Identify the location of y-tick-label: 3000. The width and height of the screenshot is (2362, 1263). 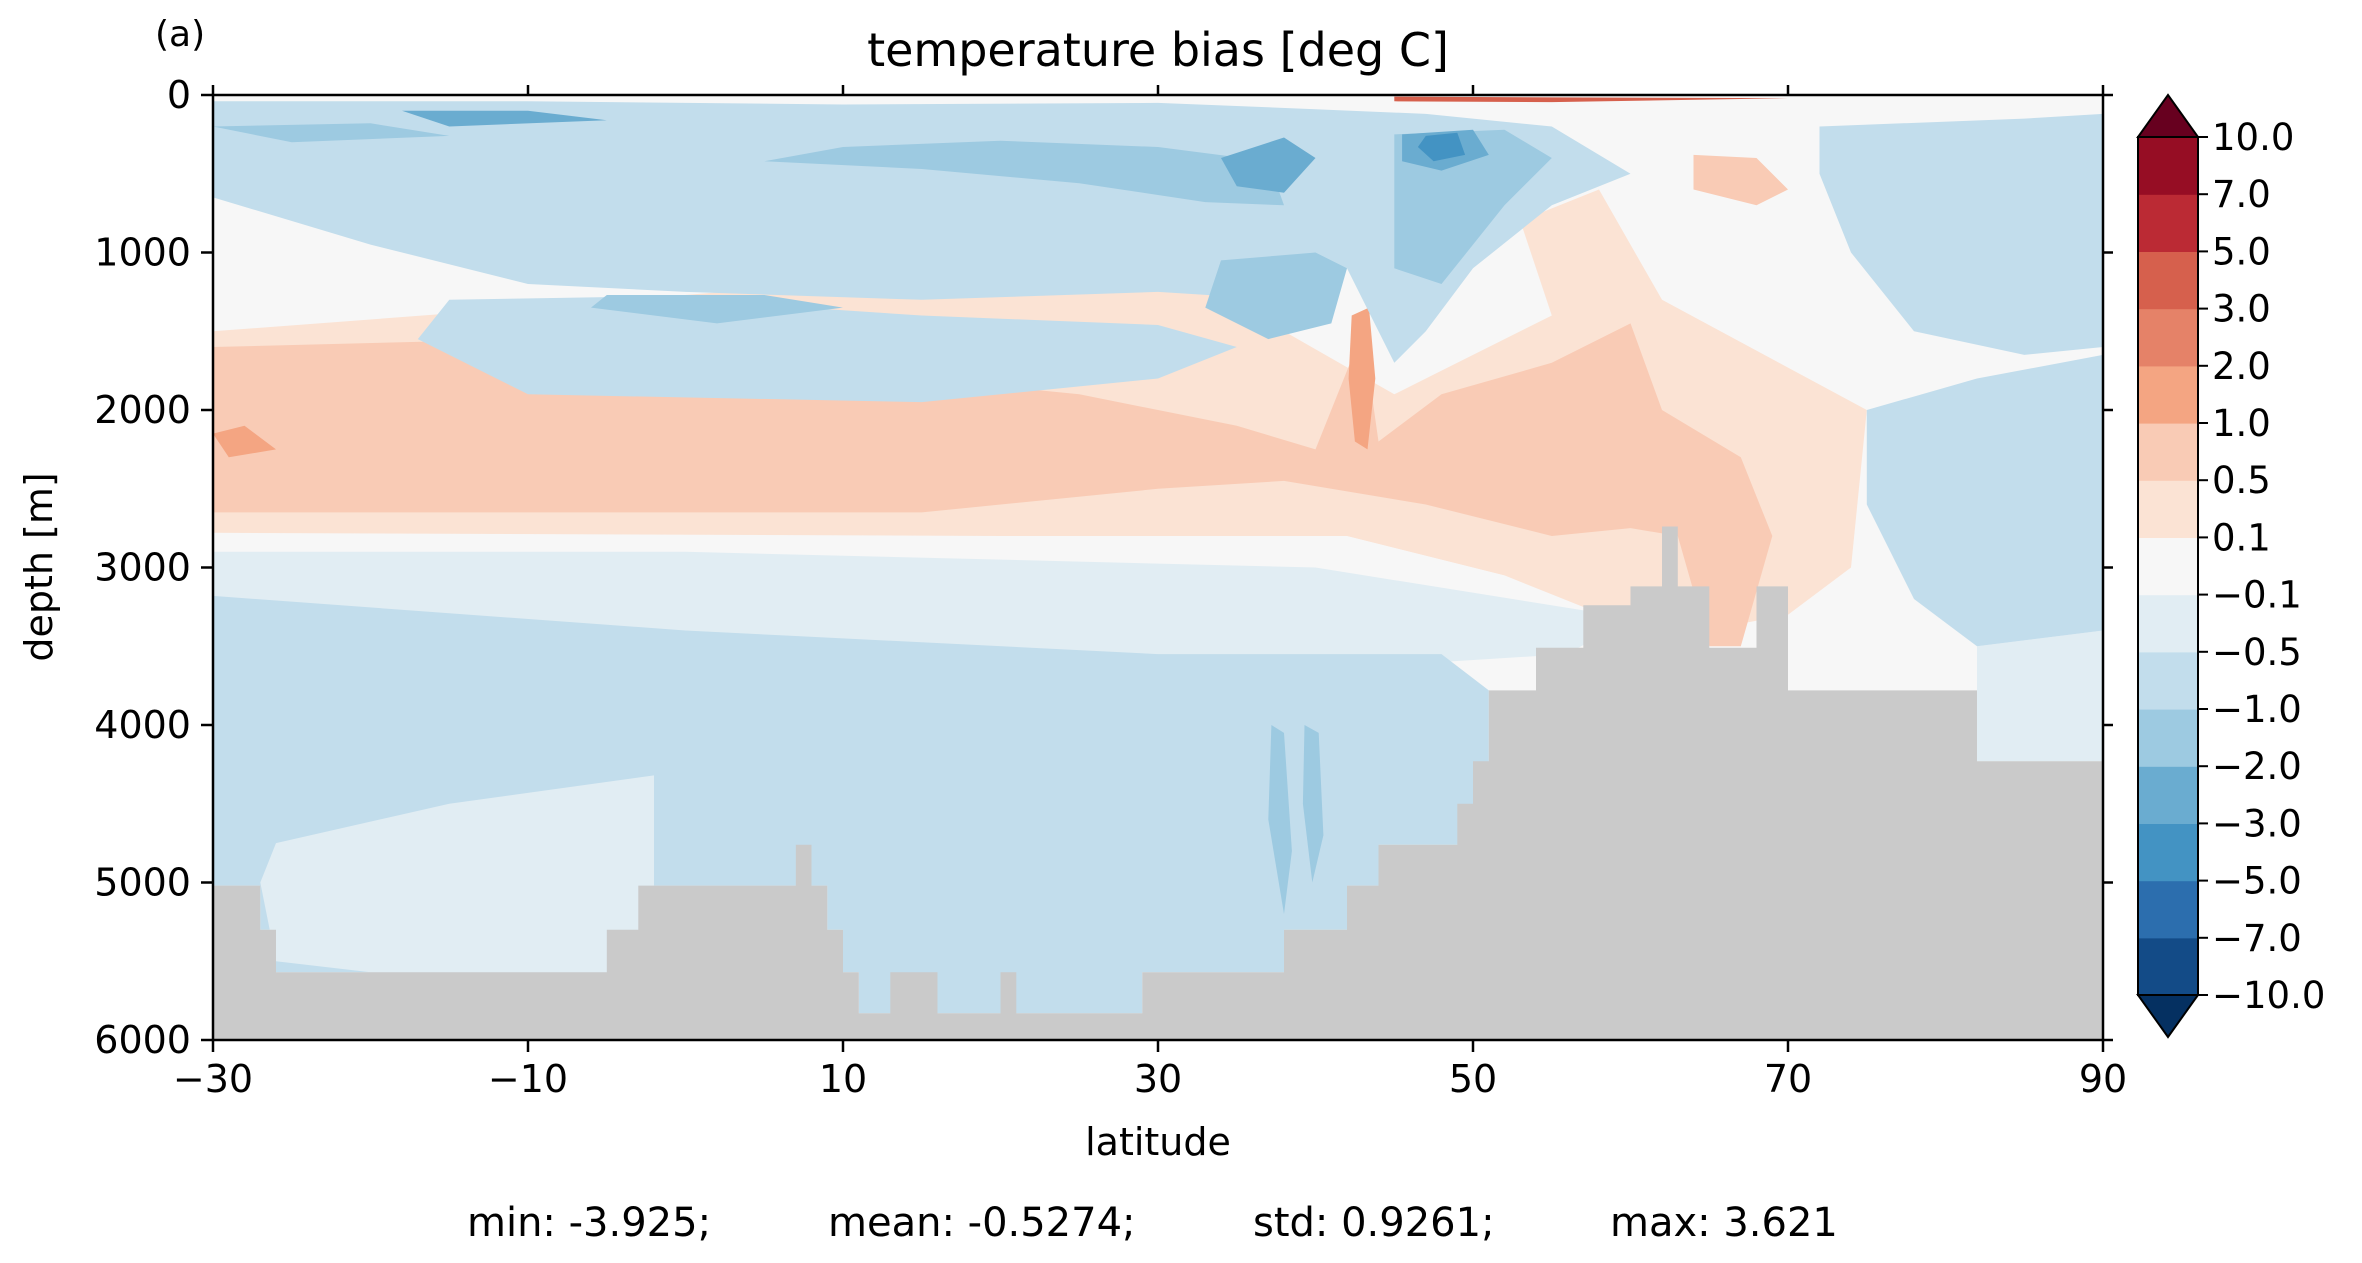
(142, 568).